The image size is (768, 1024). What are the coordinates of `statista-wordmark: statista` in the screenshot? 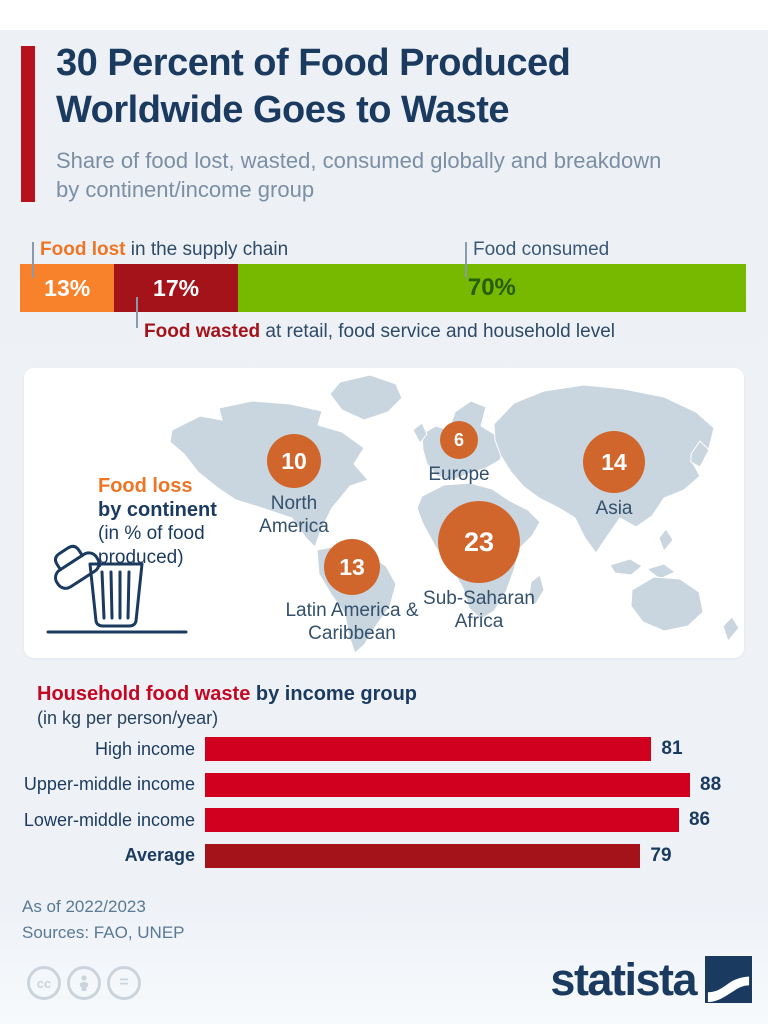 It's located at (623, 979).